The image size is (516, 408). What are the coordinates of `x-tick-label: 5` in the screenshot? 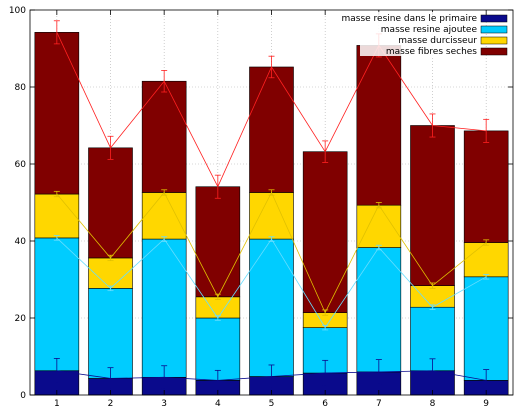 It's located at (272, 403).